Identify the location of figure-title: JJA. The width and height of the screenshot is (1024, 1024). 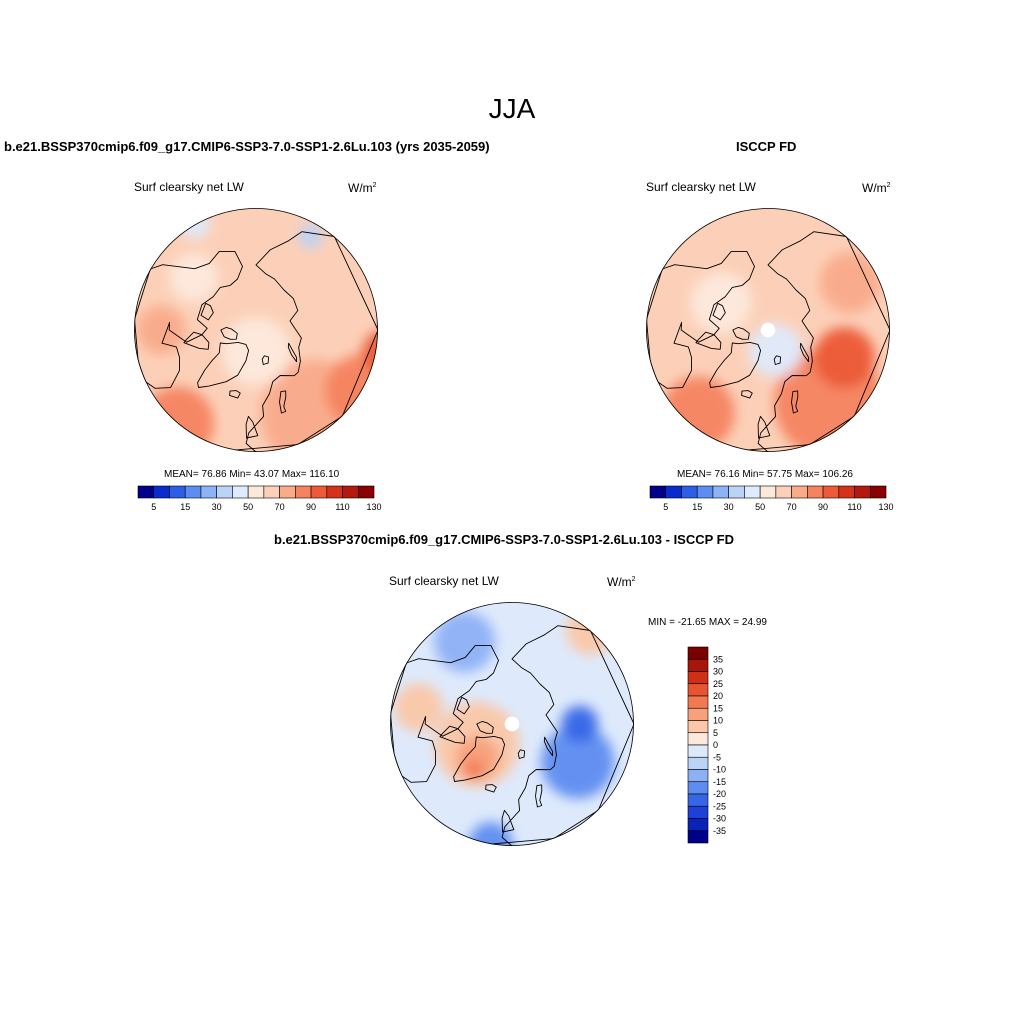
(512, 108).